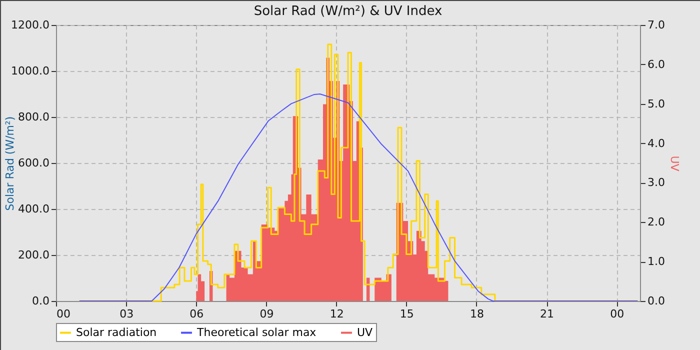  Describe the element at coordinates (365, 332) in the screenshot. I see `legend-label: UV` at that location.